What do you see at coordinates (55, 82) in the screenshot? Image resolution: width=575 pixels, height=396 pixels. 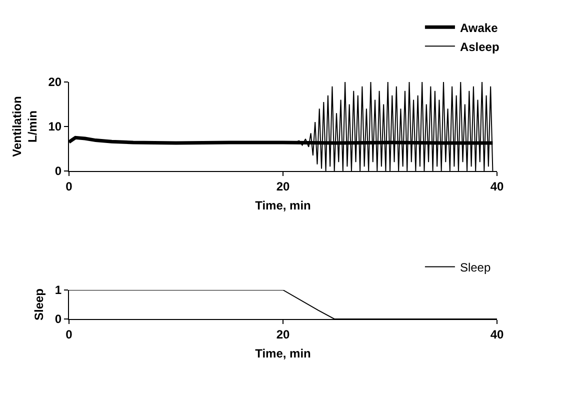 I see `y-tick-label: 20` at bounding box center [55, 82].